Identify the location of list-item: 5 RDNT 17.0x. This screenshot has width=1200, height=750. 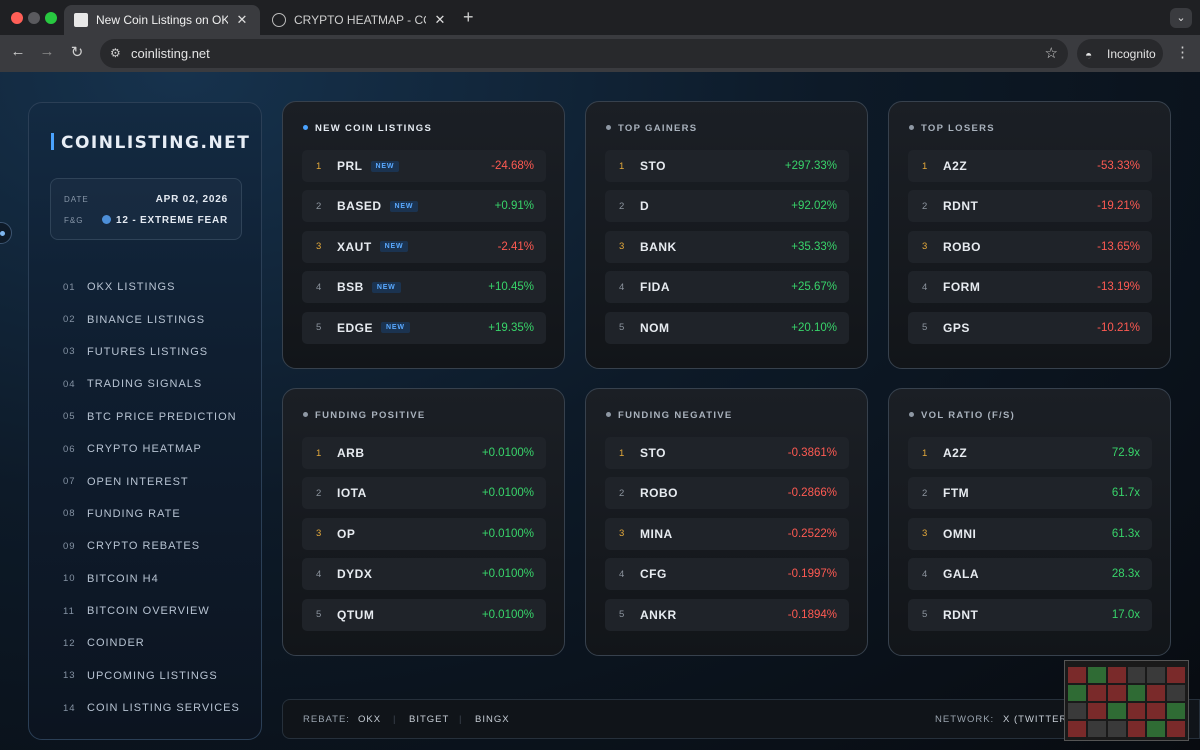
(1030, 614).